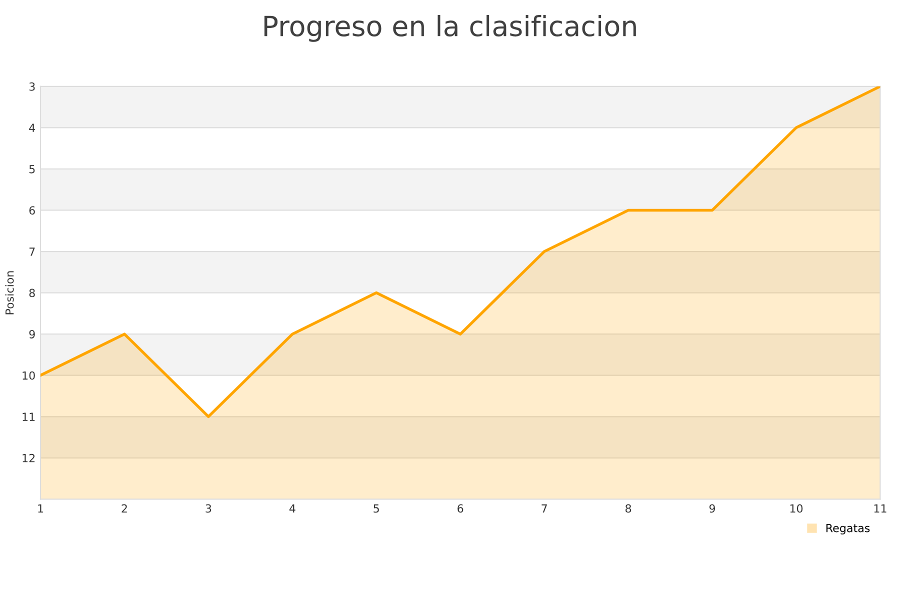  Describe the element at coordinates (32, 210) in the screenshot. I see `y-tick-label: 6` at that location.